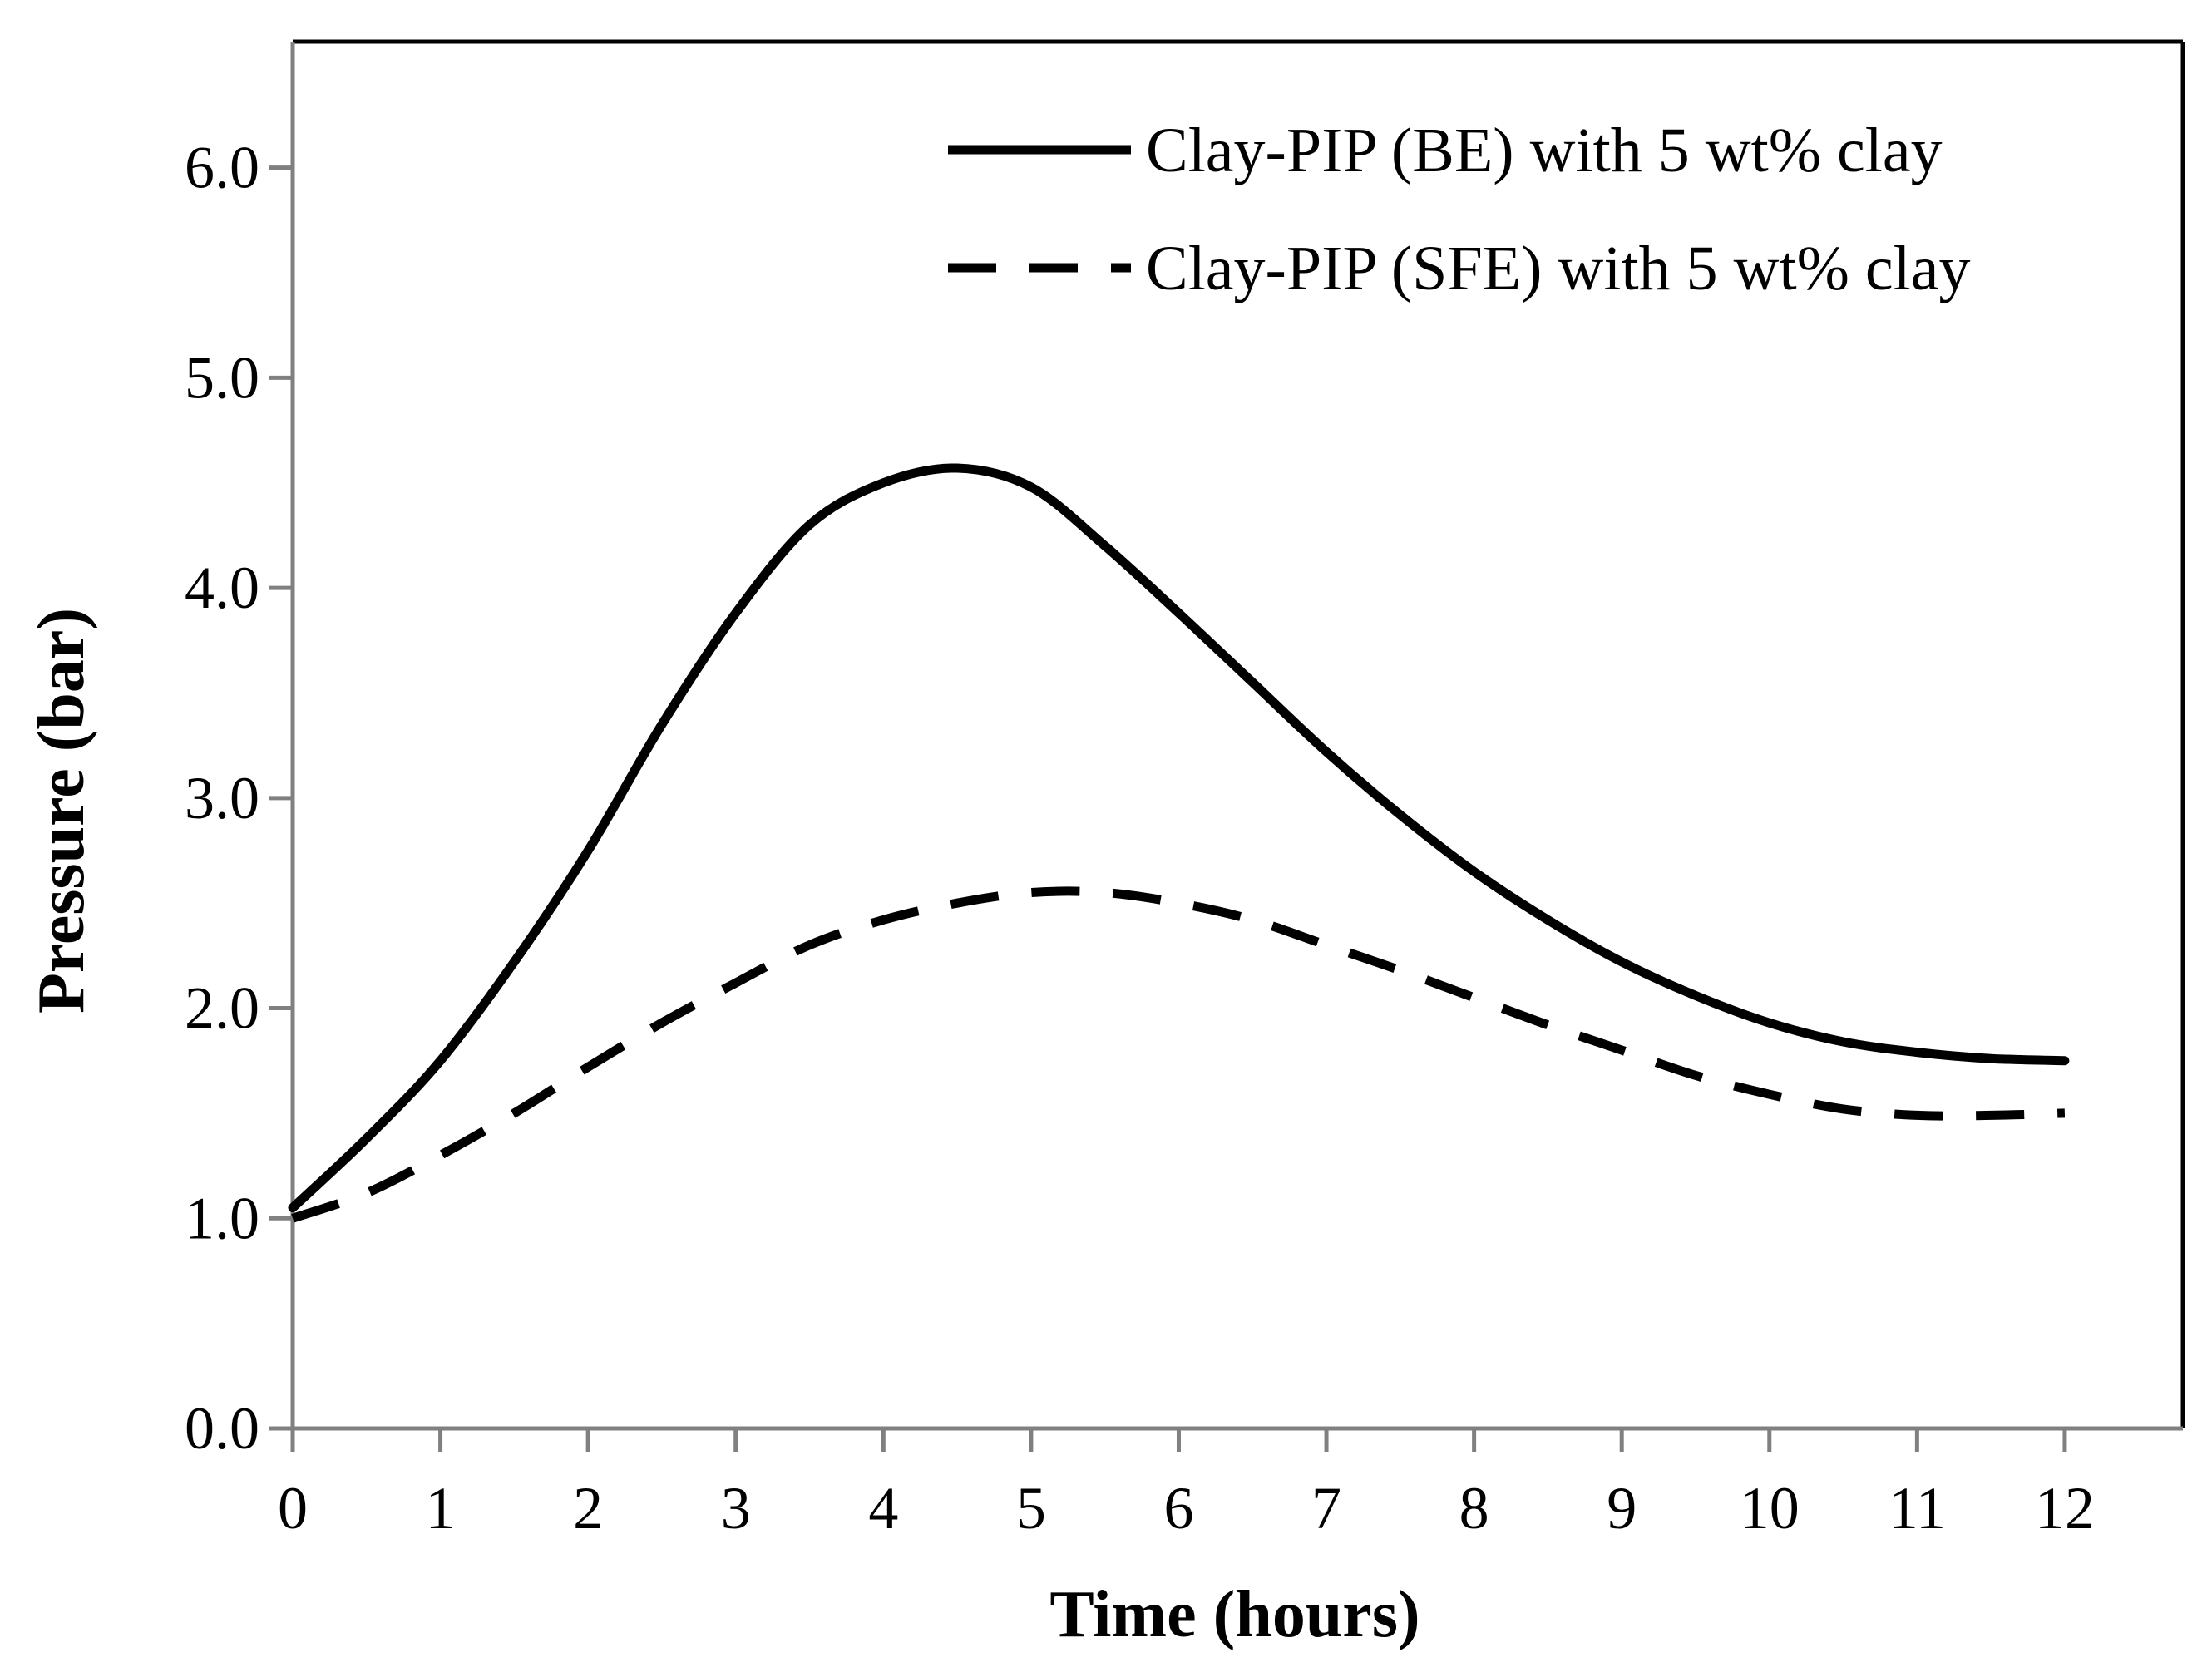 The height and width of the screenshot is (1677, 2212). I want to click on x-tick-label: 2, so click(588, 1508).